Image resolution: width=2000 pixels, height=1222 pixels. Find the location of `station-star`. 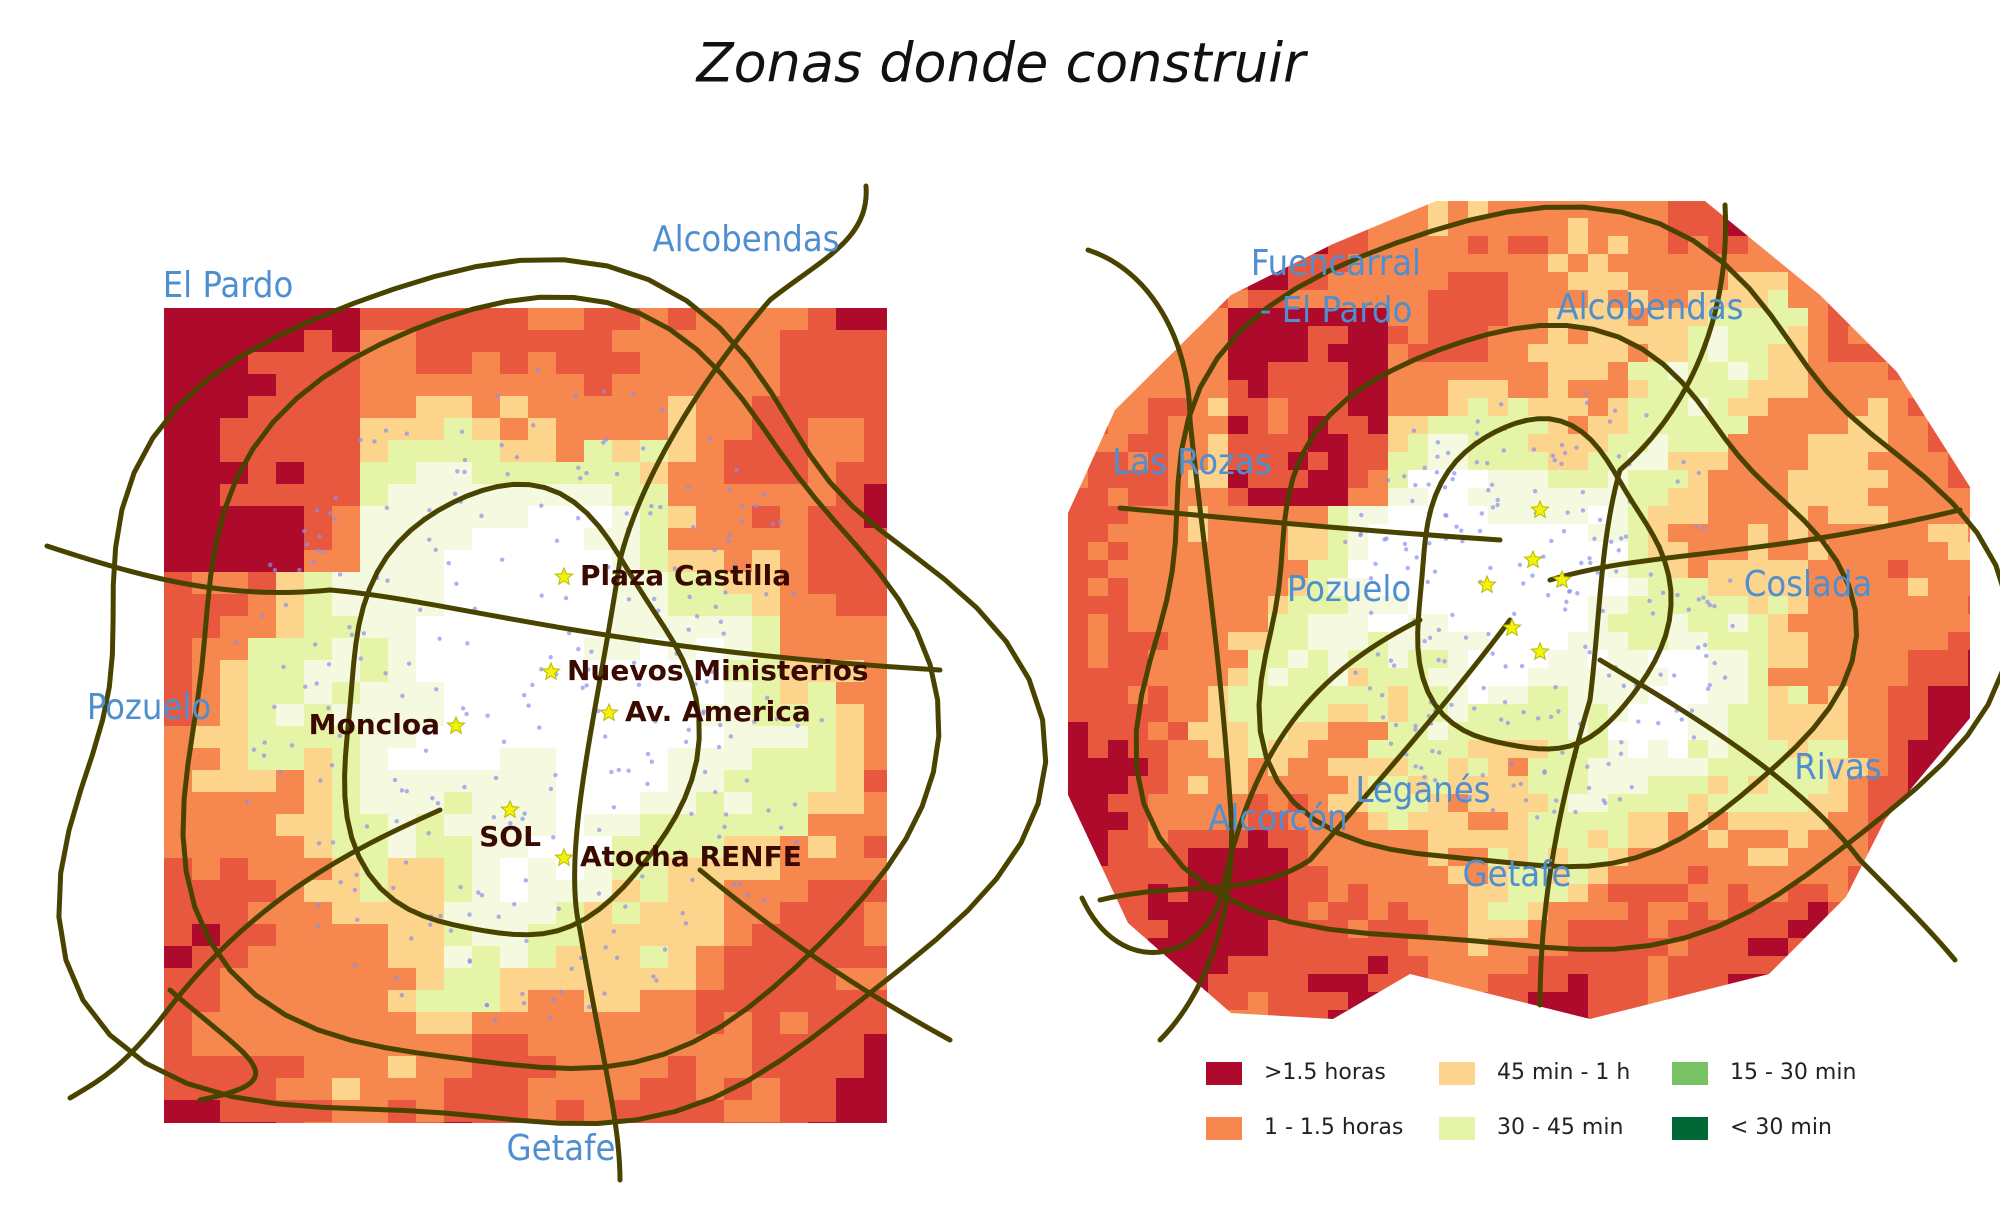

station-star is located at coordinates (551, 671).